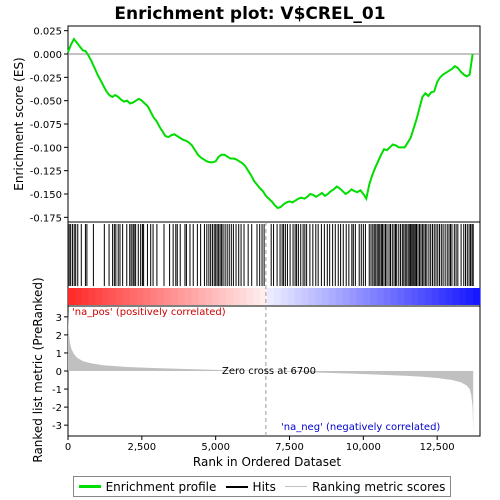 Image resolution: width=500 pixels, height=500 pixels. Describe the element at coordinates (379, 486) in the screenshot. I see `legend-label-metric: Ranking metric scores` at that location.